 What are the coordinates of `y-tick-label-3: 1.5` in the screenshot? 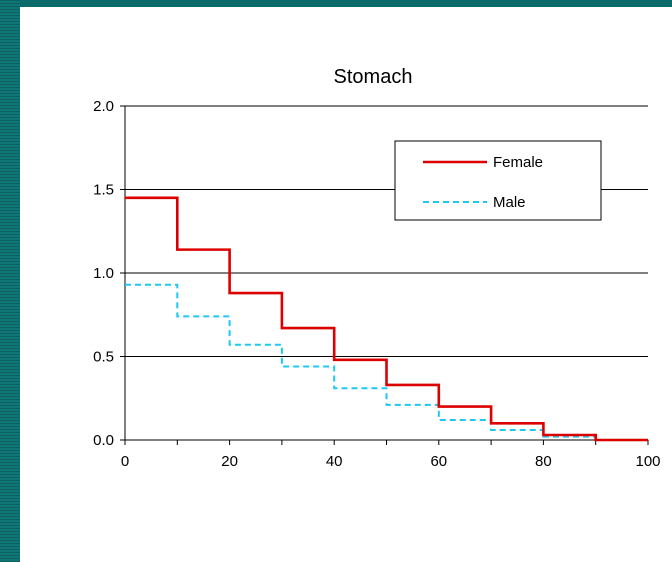 It's located at (103, 190).